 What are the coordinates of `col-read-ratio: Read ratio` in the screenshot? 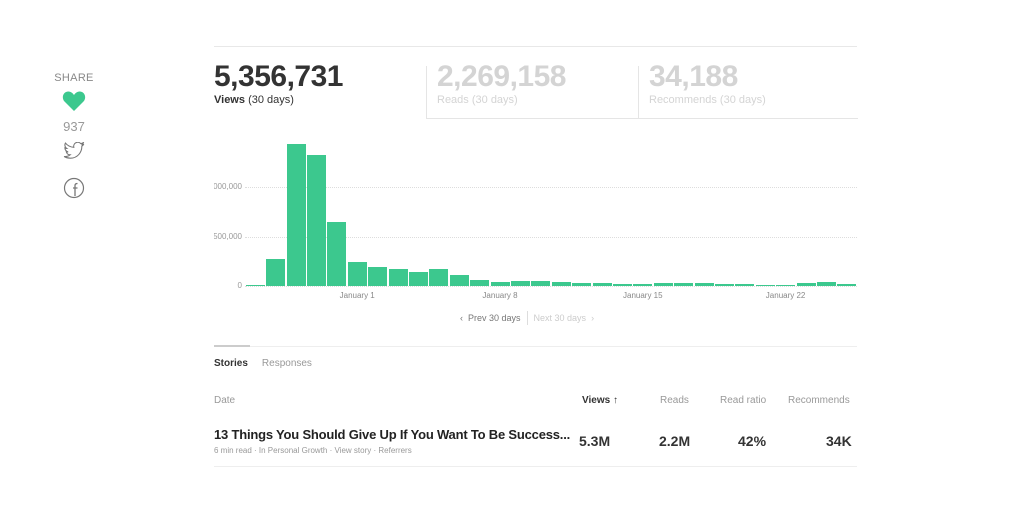 It's located at (743, 400).